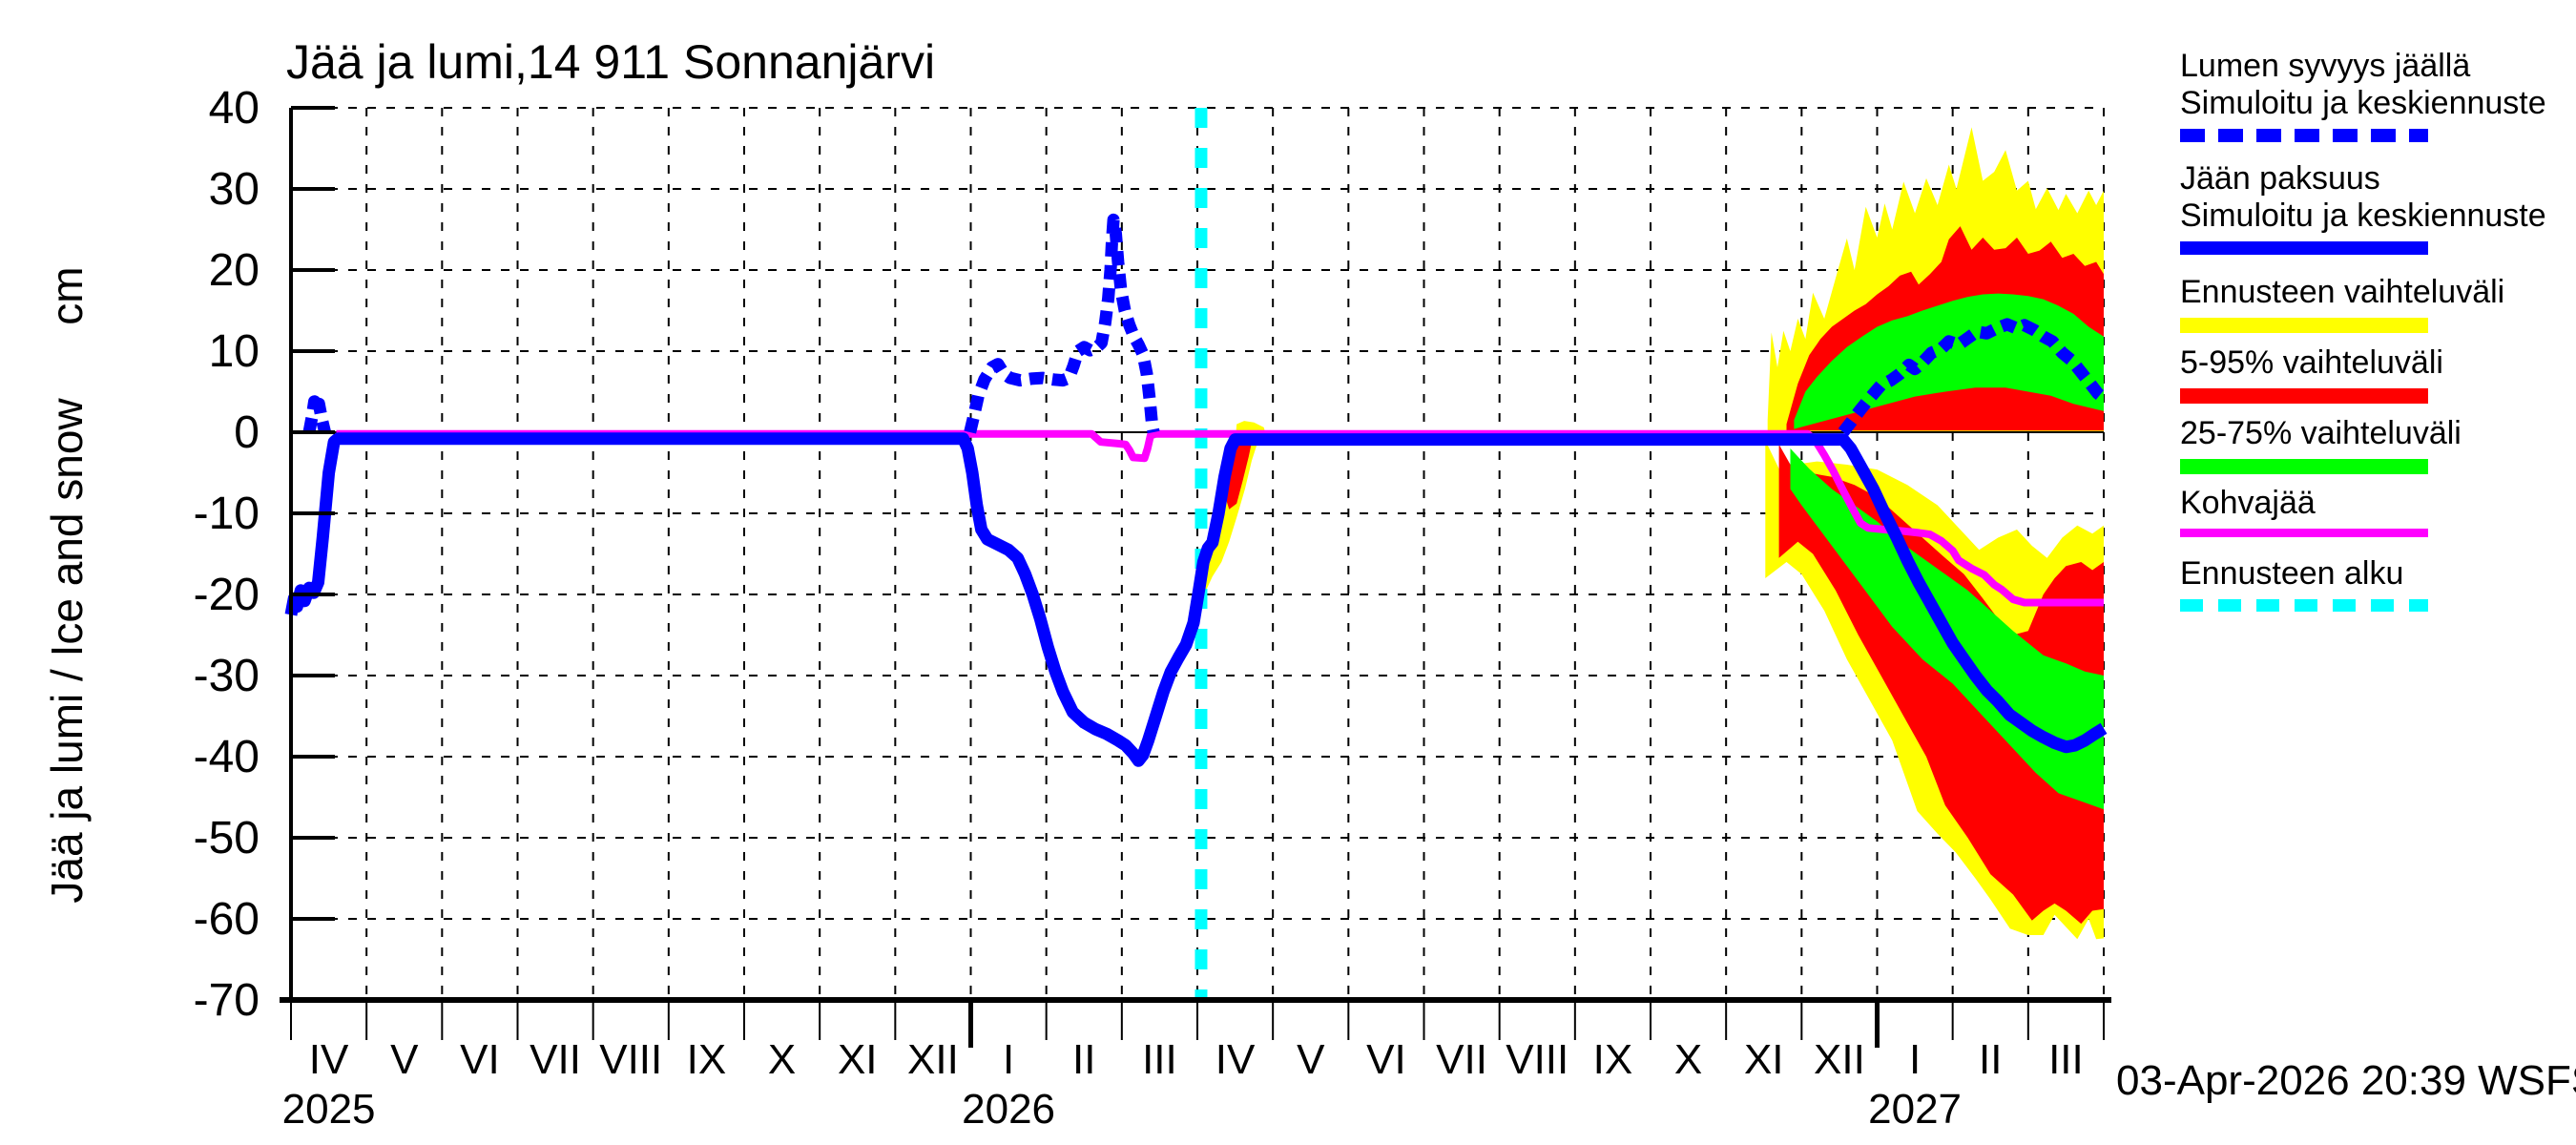 This screenshot has height=1145, width=2576. I want to click on y-tick-label: -30, so click(226, 676).